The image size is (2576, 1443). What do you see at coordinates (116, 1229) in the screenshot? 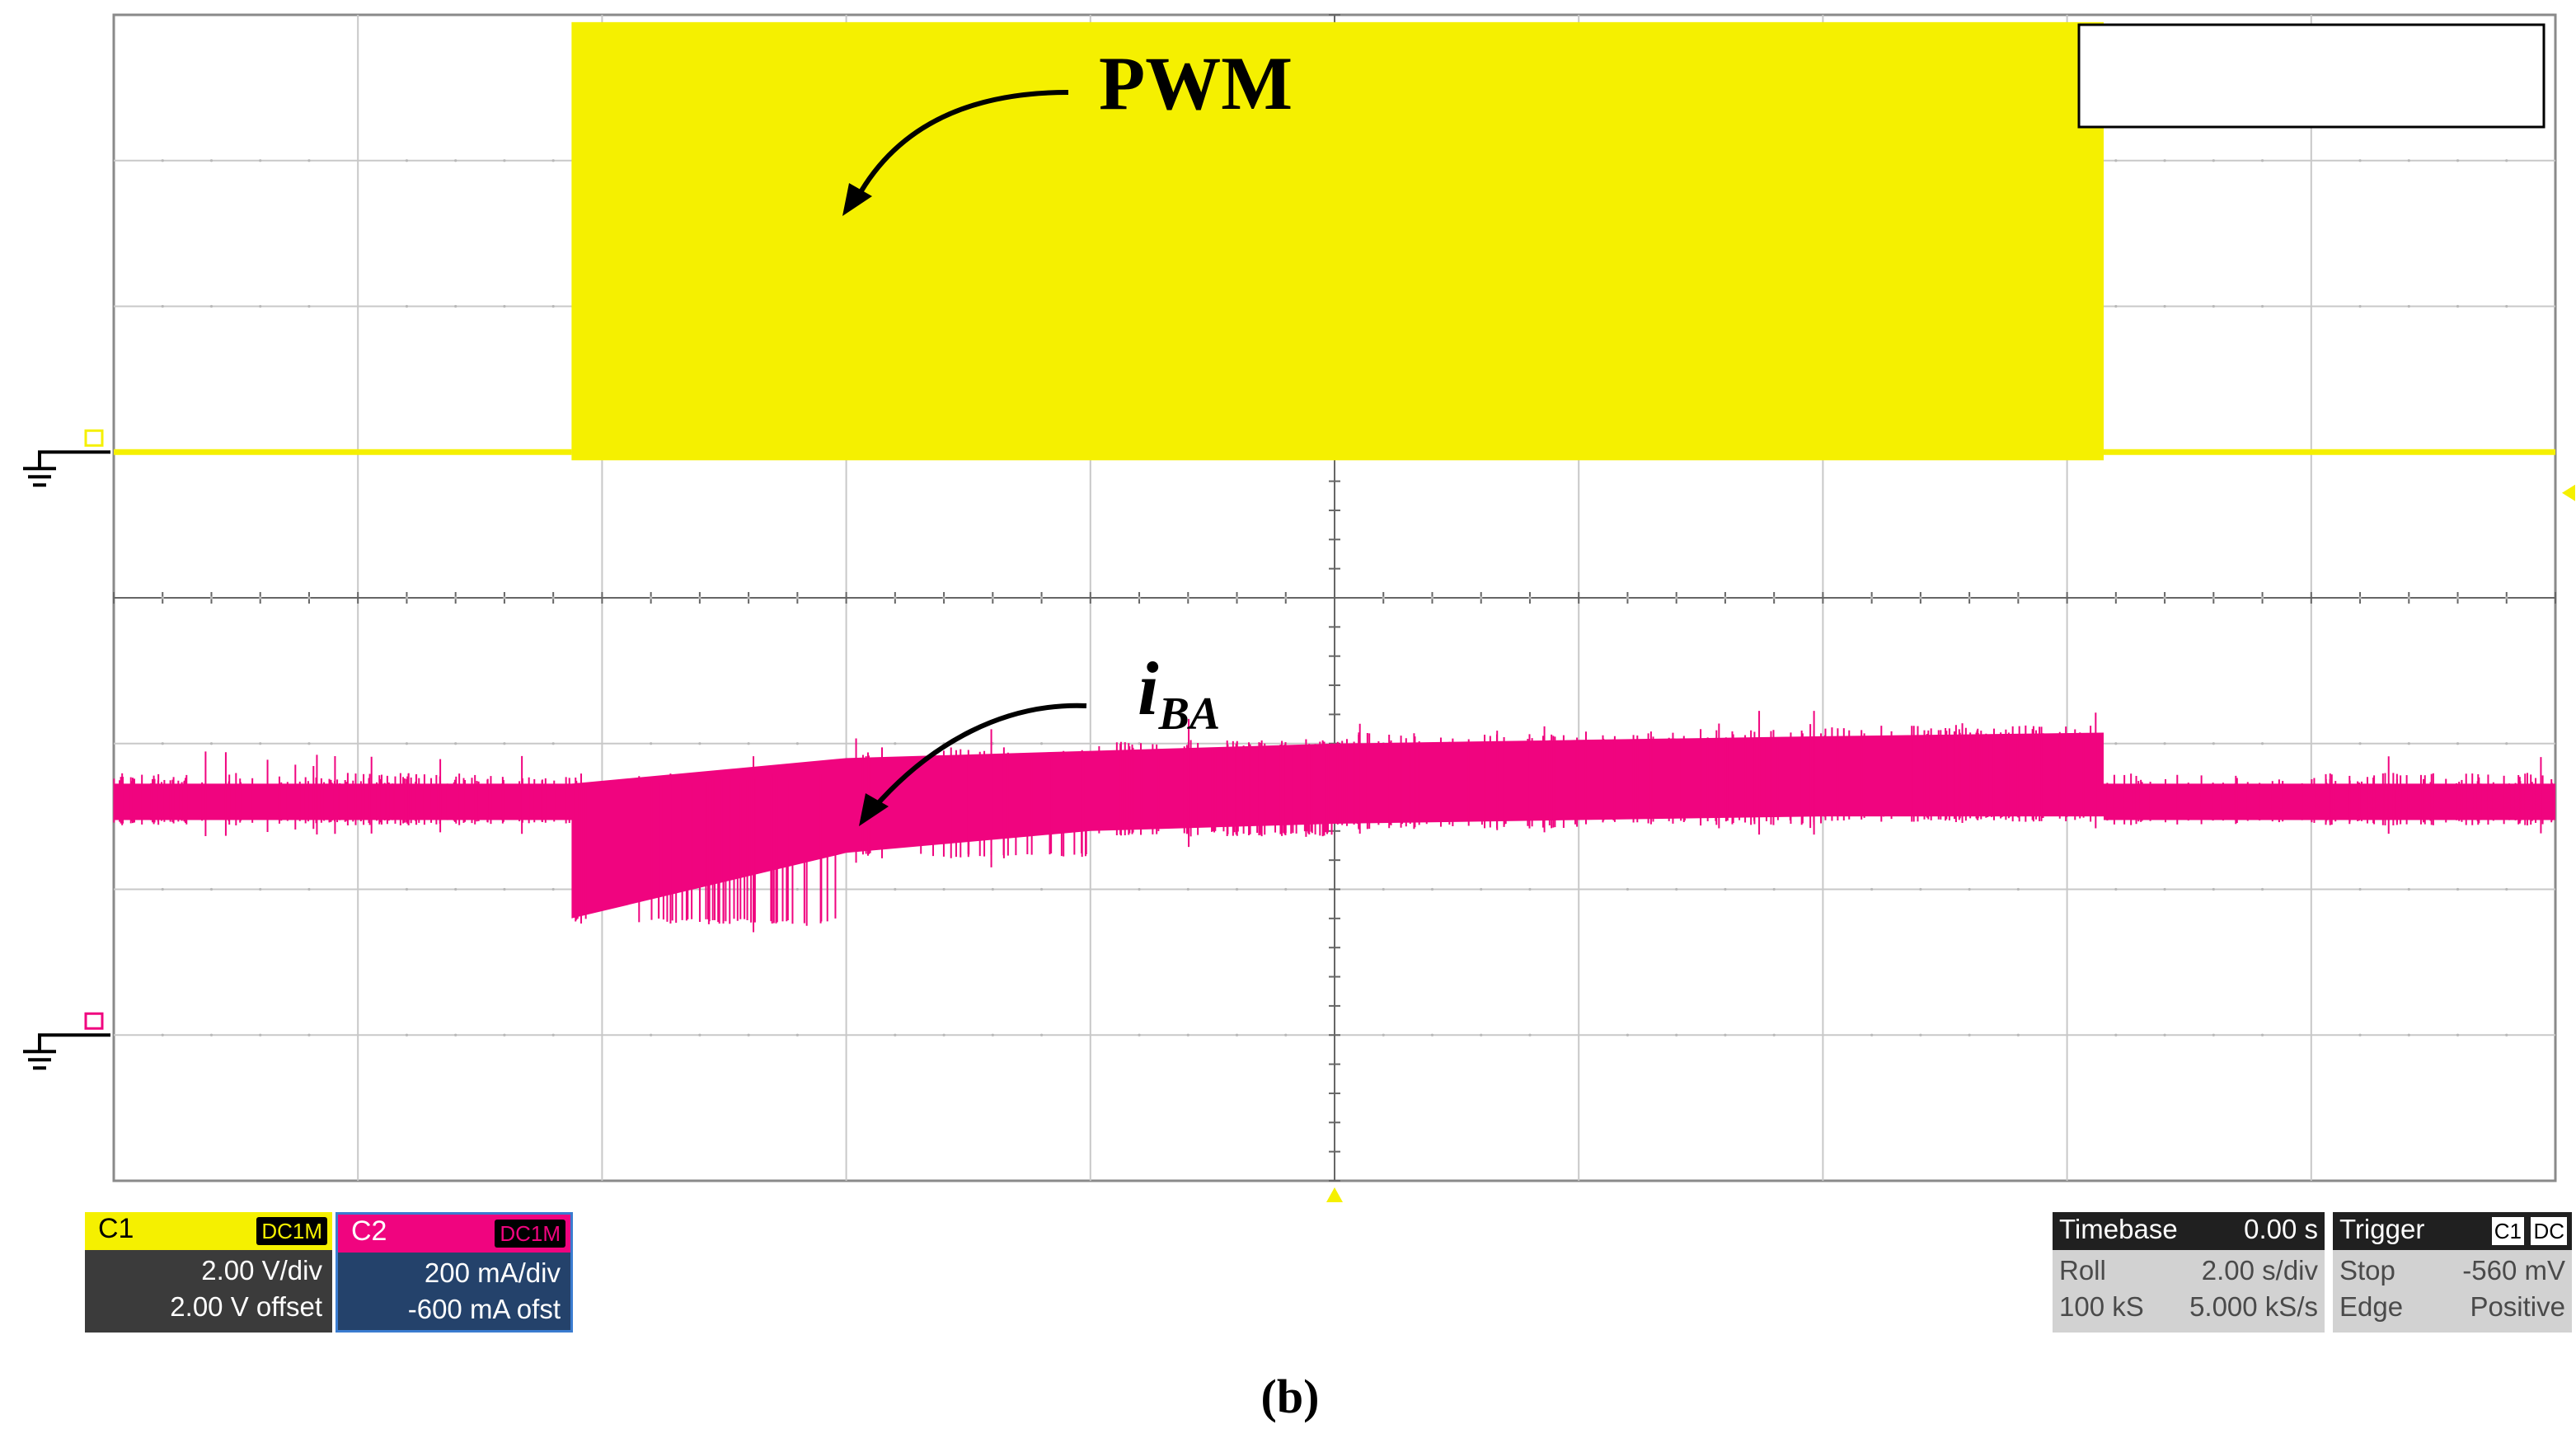
I see `channel1-name: C1` at bounding box center [116, 1229].